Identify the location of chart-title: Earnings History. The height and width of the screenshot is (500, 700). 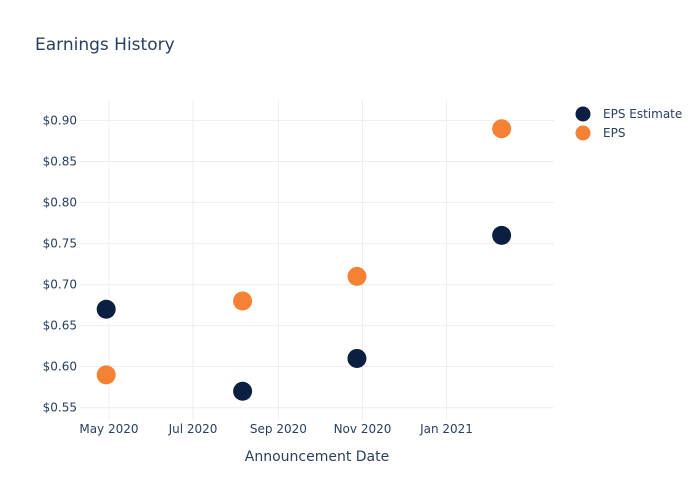
(105, 45).